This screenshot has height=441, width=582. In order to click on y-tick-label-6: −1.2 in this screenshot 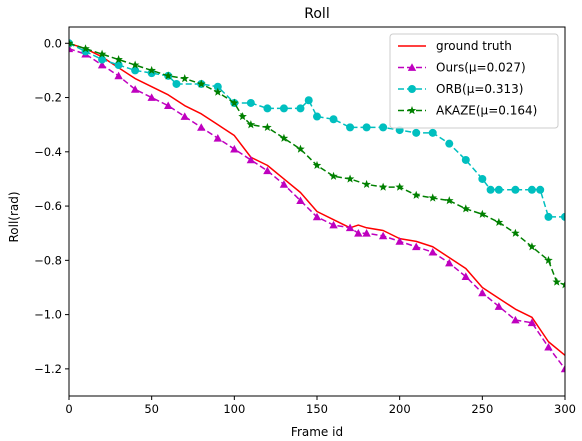, I will do `click(48, 369)`.